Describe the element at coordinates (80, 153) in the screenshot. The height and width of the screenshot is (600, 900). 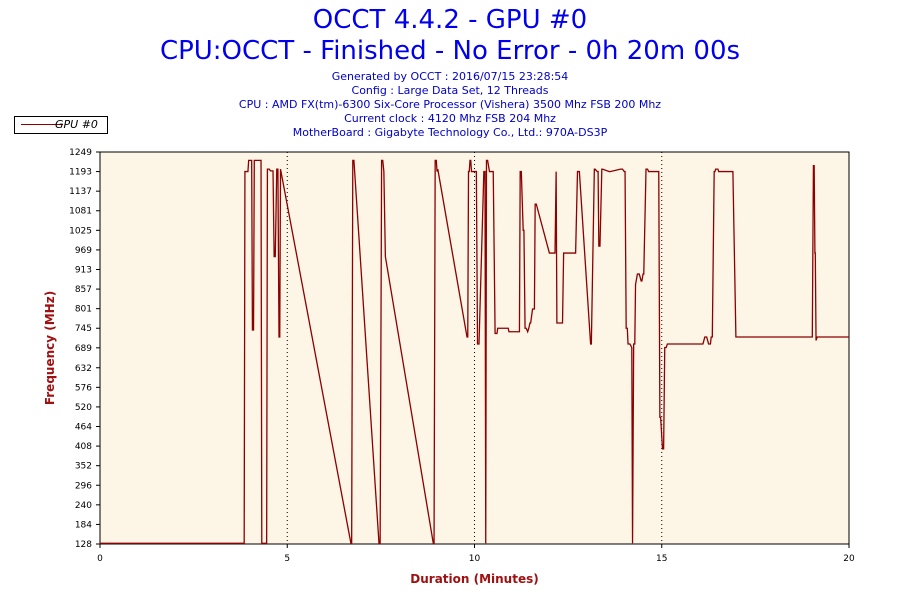
I see `y-tick-label: 1249` at that location.